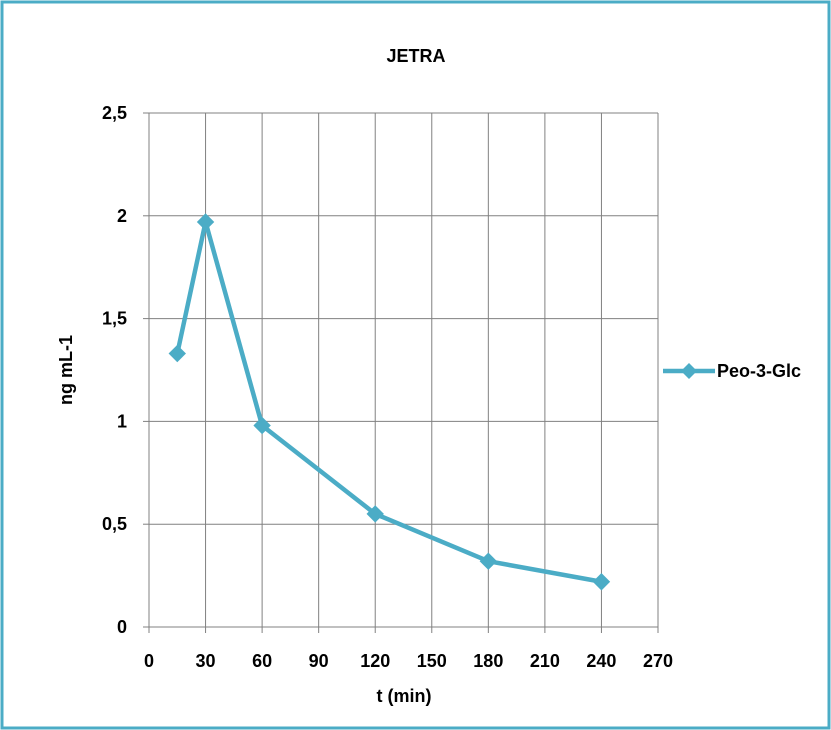 Image resolution: width=831 pixels, height=730 pixels. Describe the element at coordinates (545, 661) in the screenshot. I see `x-tick-label: 210` at that location.